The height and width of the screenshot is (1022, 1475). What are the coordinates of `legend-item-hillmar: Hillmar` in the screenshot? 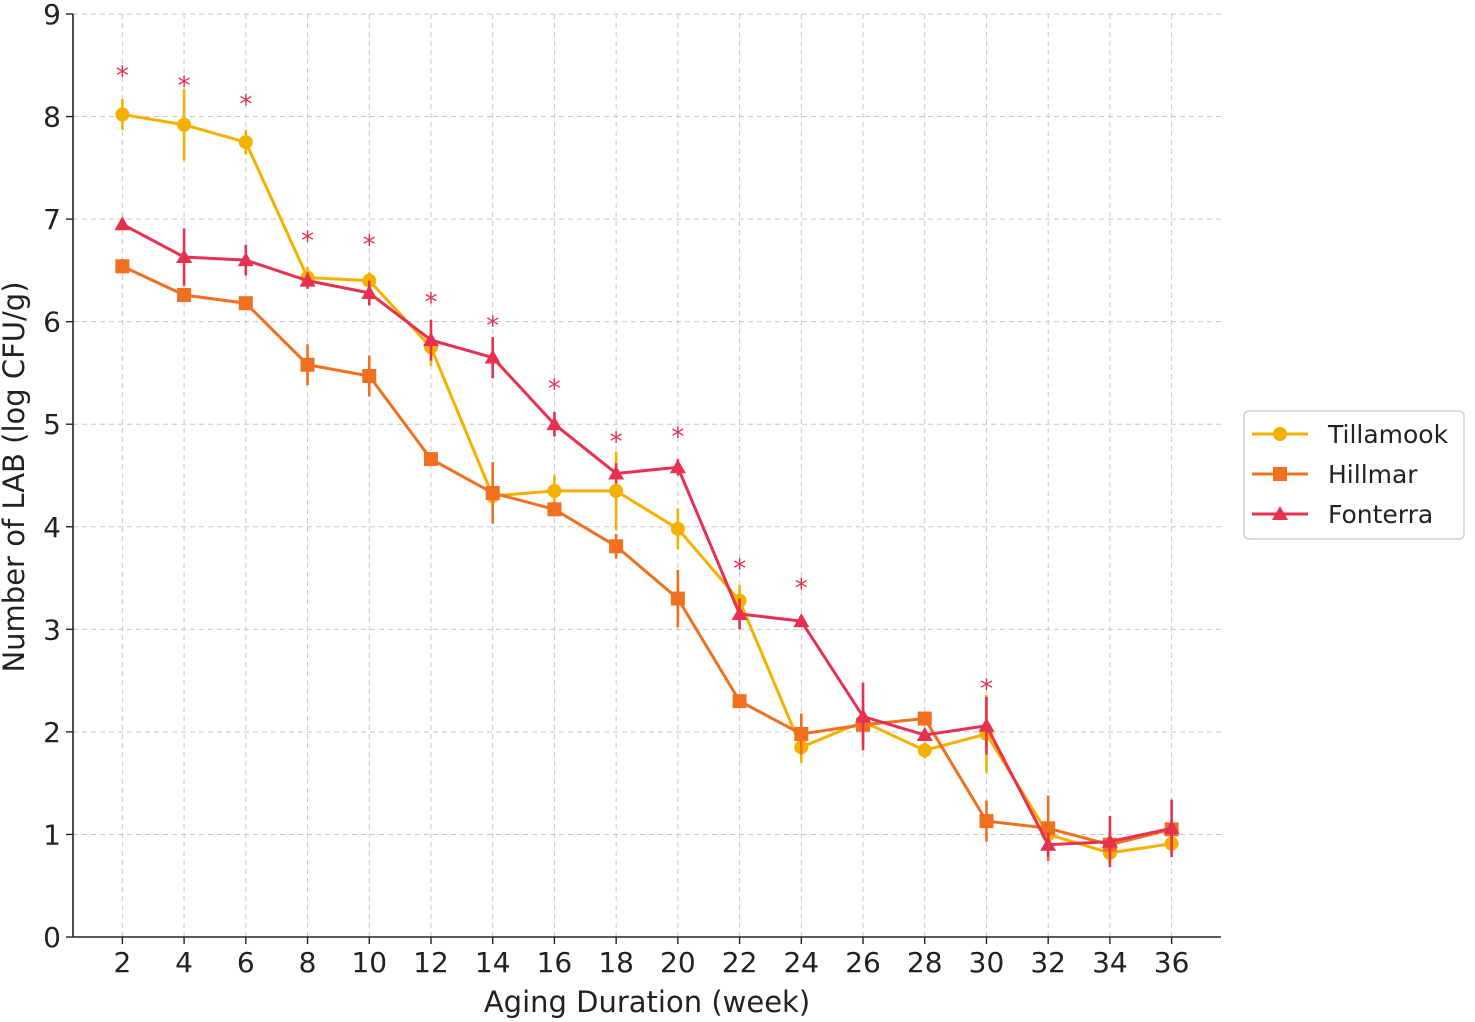 It's located at (1335, 474).